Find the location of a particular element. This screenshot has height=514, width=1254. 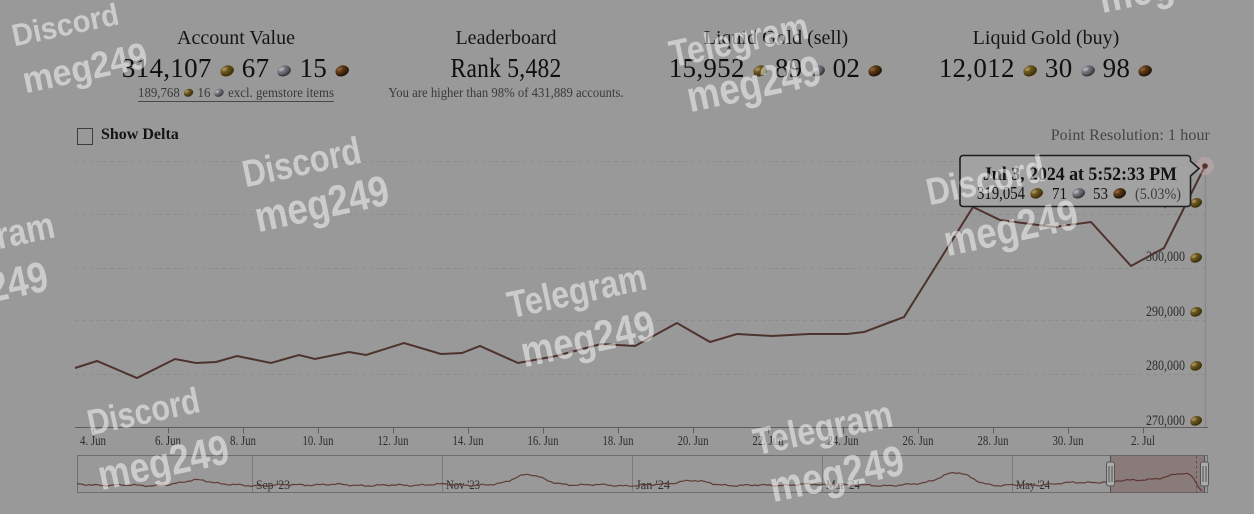

svg-text: 26. Jun is located at coordinates (918, 441).